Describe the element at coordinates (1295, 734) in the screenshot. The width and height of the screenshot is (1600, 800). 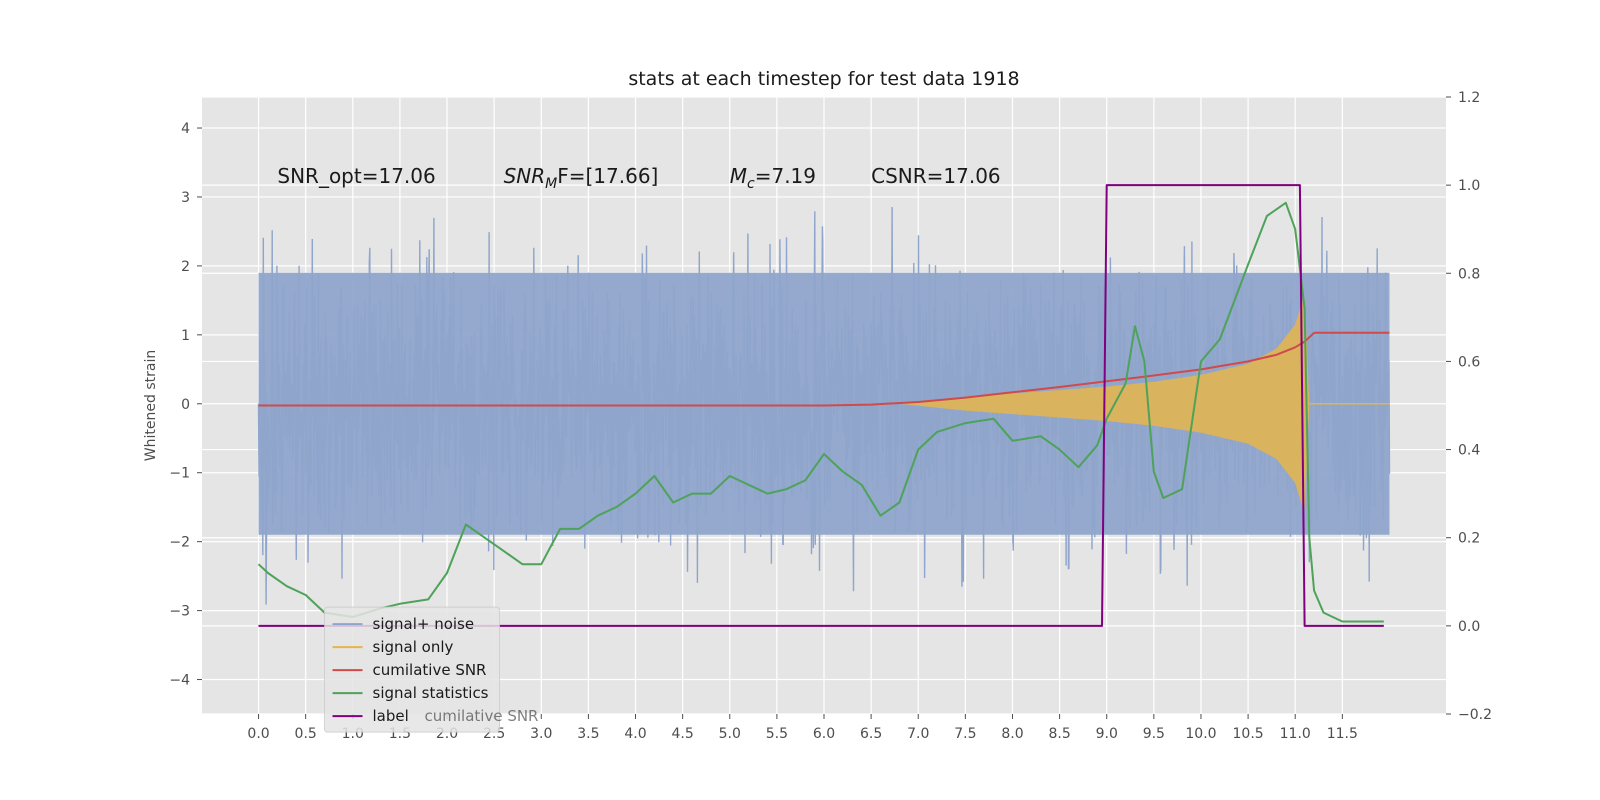
I see `x-tick-label: 11.0` at that location.